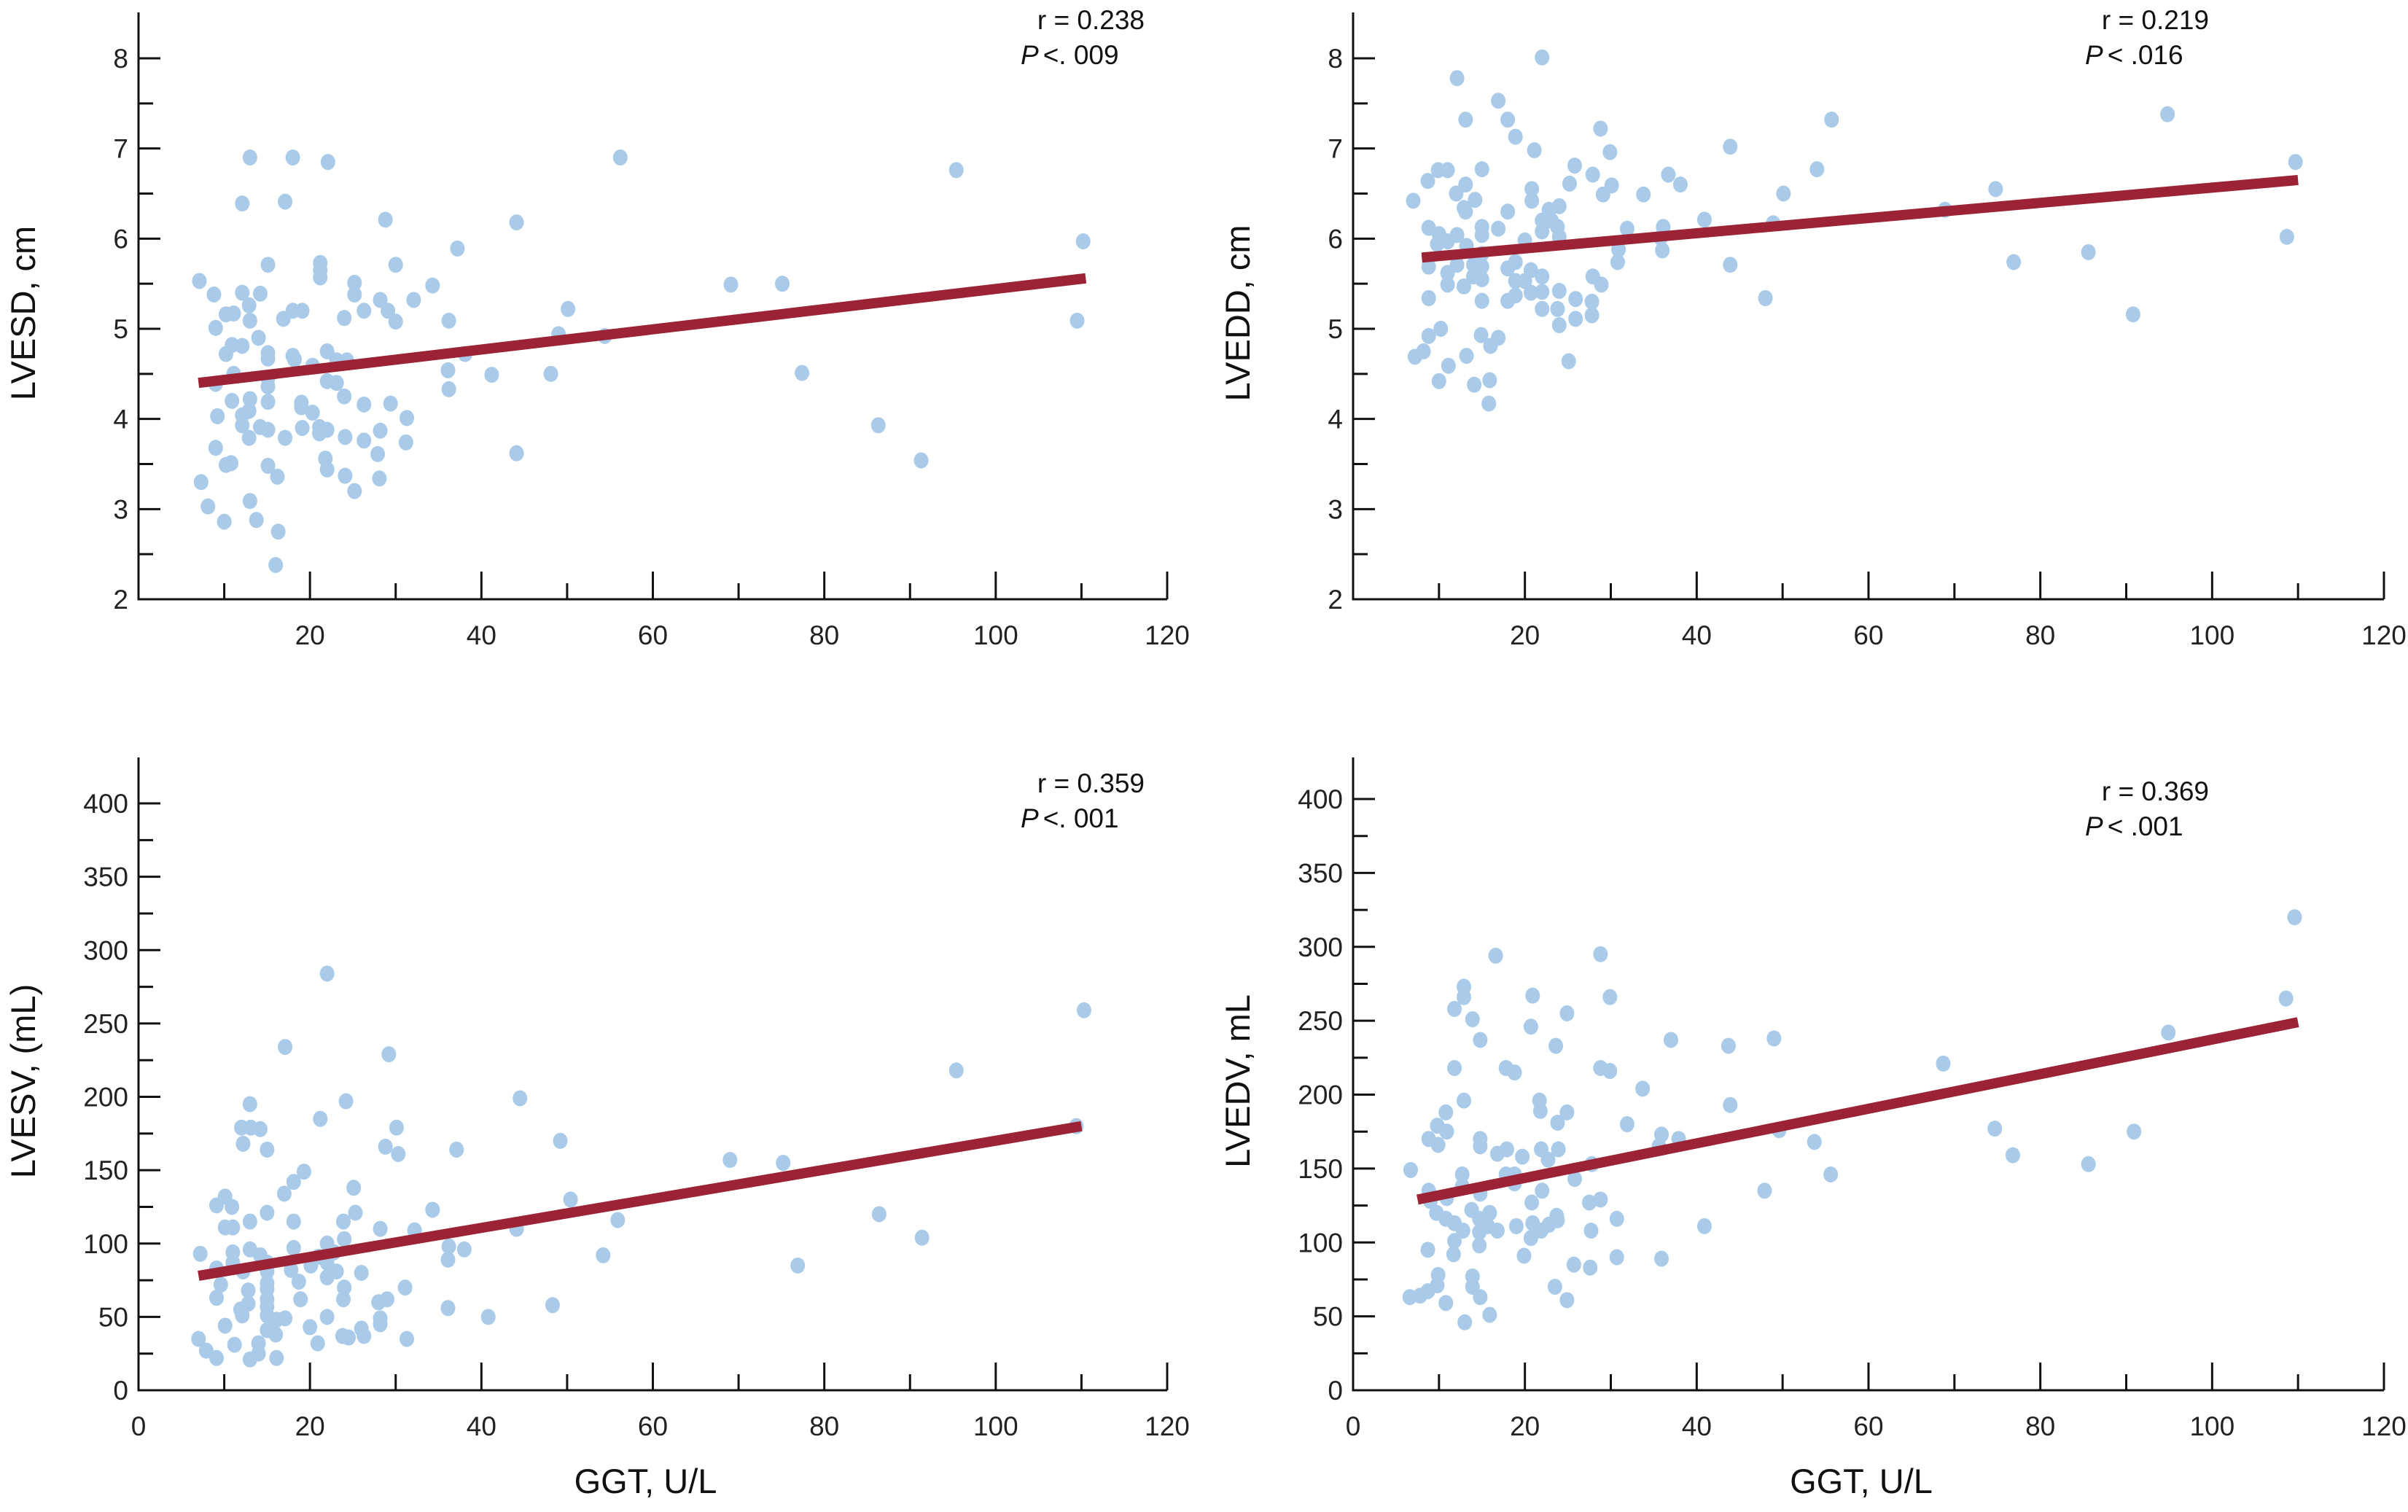 This screenshot has height=1512, width=2408. I want to click on x-tick-label: 20, so click(310, 1426).